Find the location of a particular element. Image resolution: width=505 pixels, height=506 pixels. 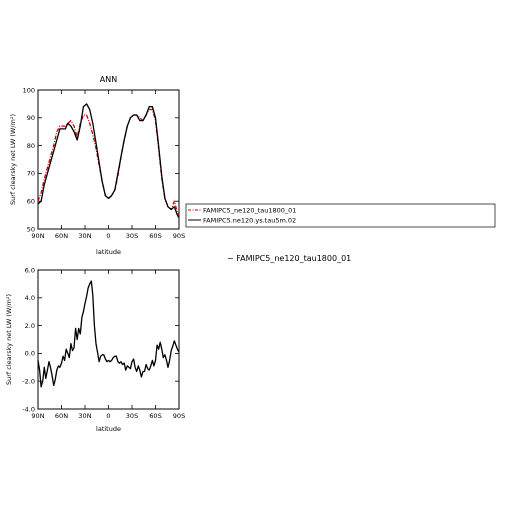

top-x-ticks: 90N 60N 30N 0 30S 60S 90S is located at coordinates (108, 165).